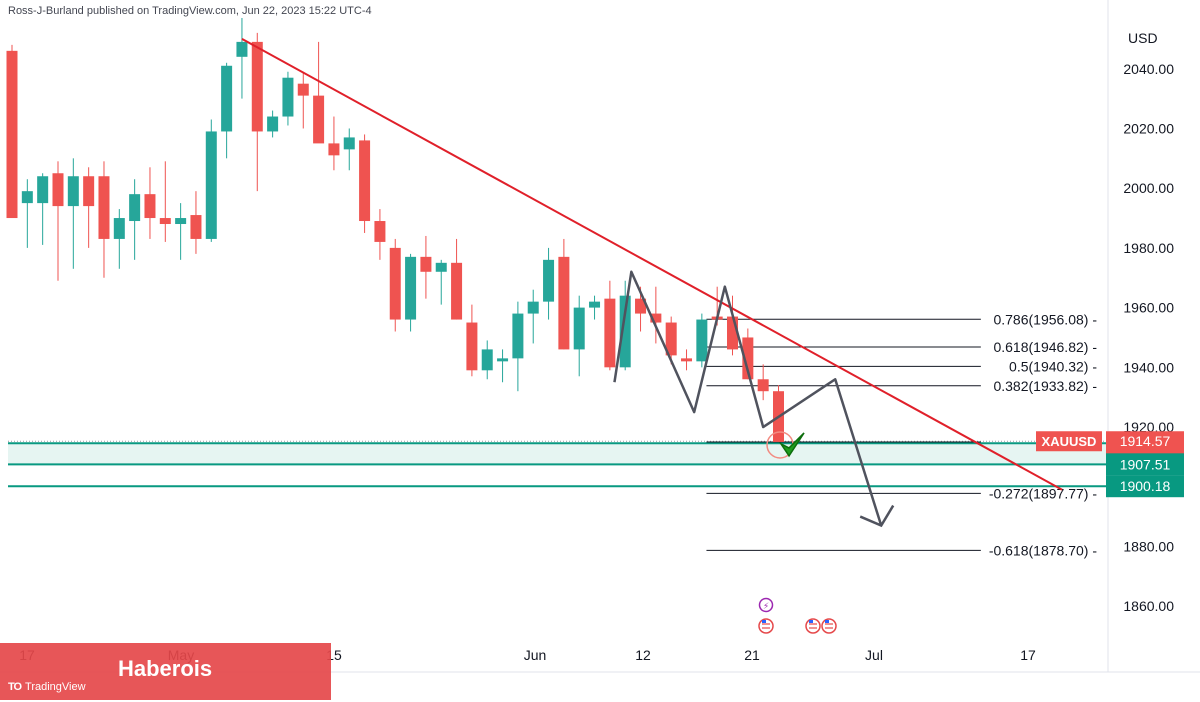  What do you see at coordinates (1148, 308) in the screenshot?
I see `y-tick-label: 1960.00` at bounding box center [1148, 308].